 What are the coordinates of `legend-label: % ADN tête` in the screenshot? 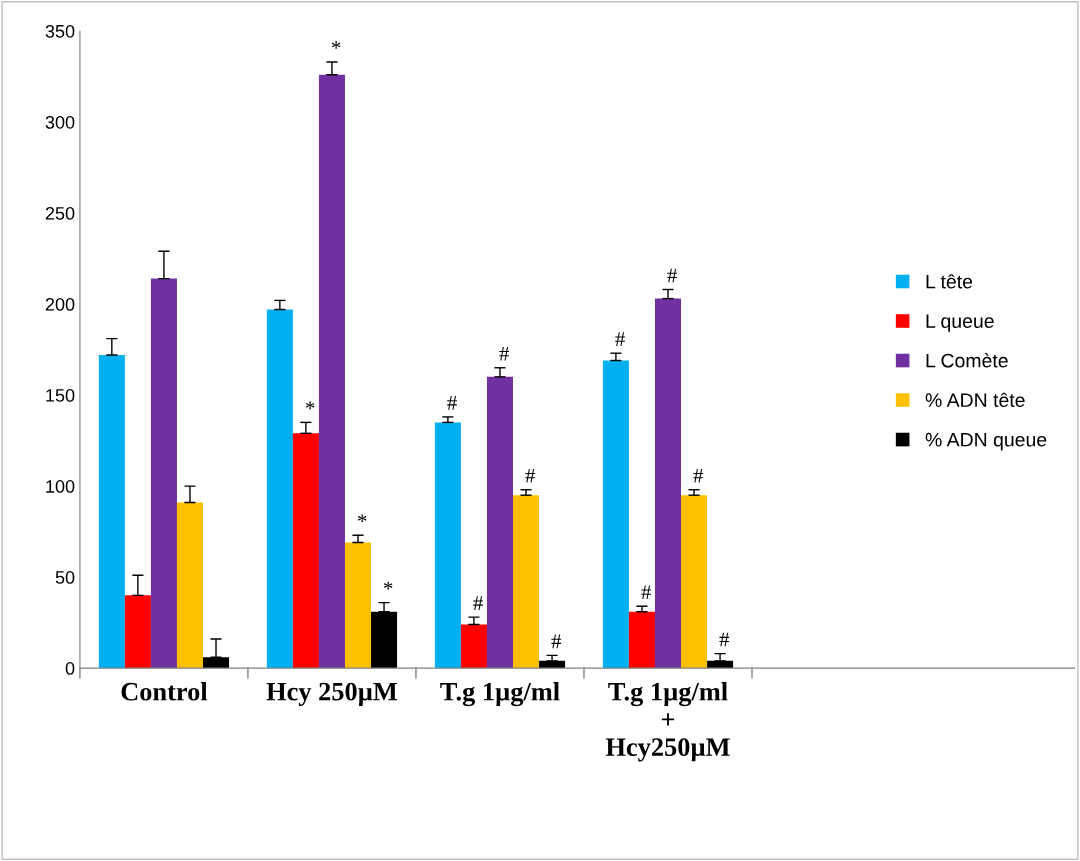 It's located at (975, 400).